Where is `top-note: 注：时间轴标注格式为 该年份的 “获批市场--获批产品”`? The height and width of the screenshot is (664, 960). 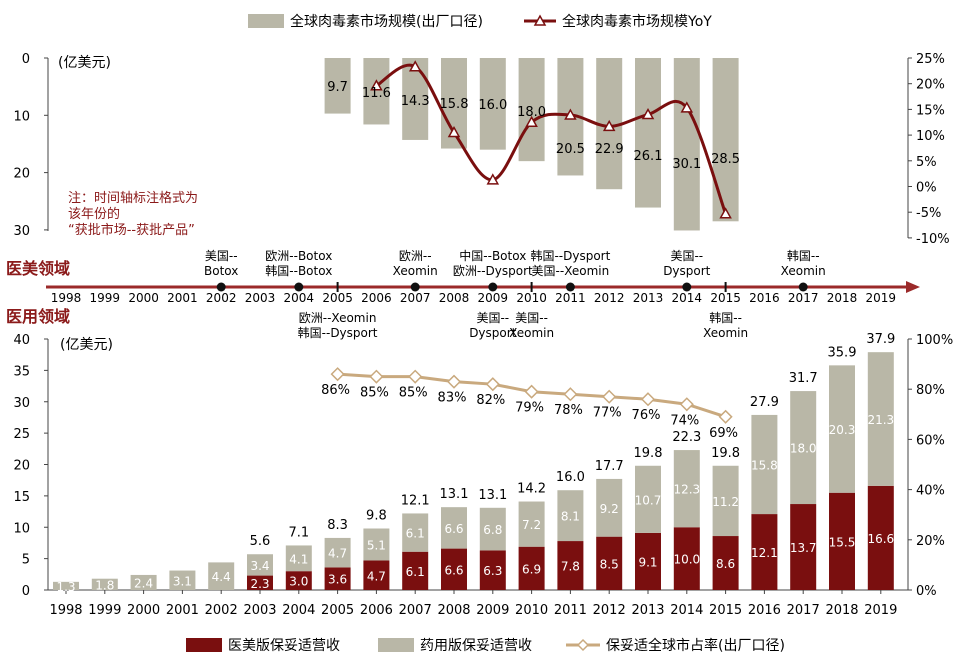
top-note: 注：时间轴标注格式为 该年份的 “获批市场--获批产品” is located at coordinates (133, 214).